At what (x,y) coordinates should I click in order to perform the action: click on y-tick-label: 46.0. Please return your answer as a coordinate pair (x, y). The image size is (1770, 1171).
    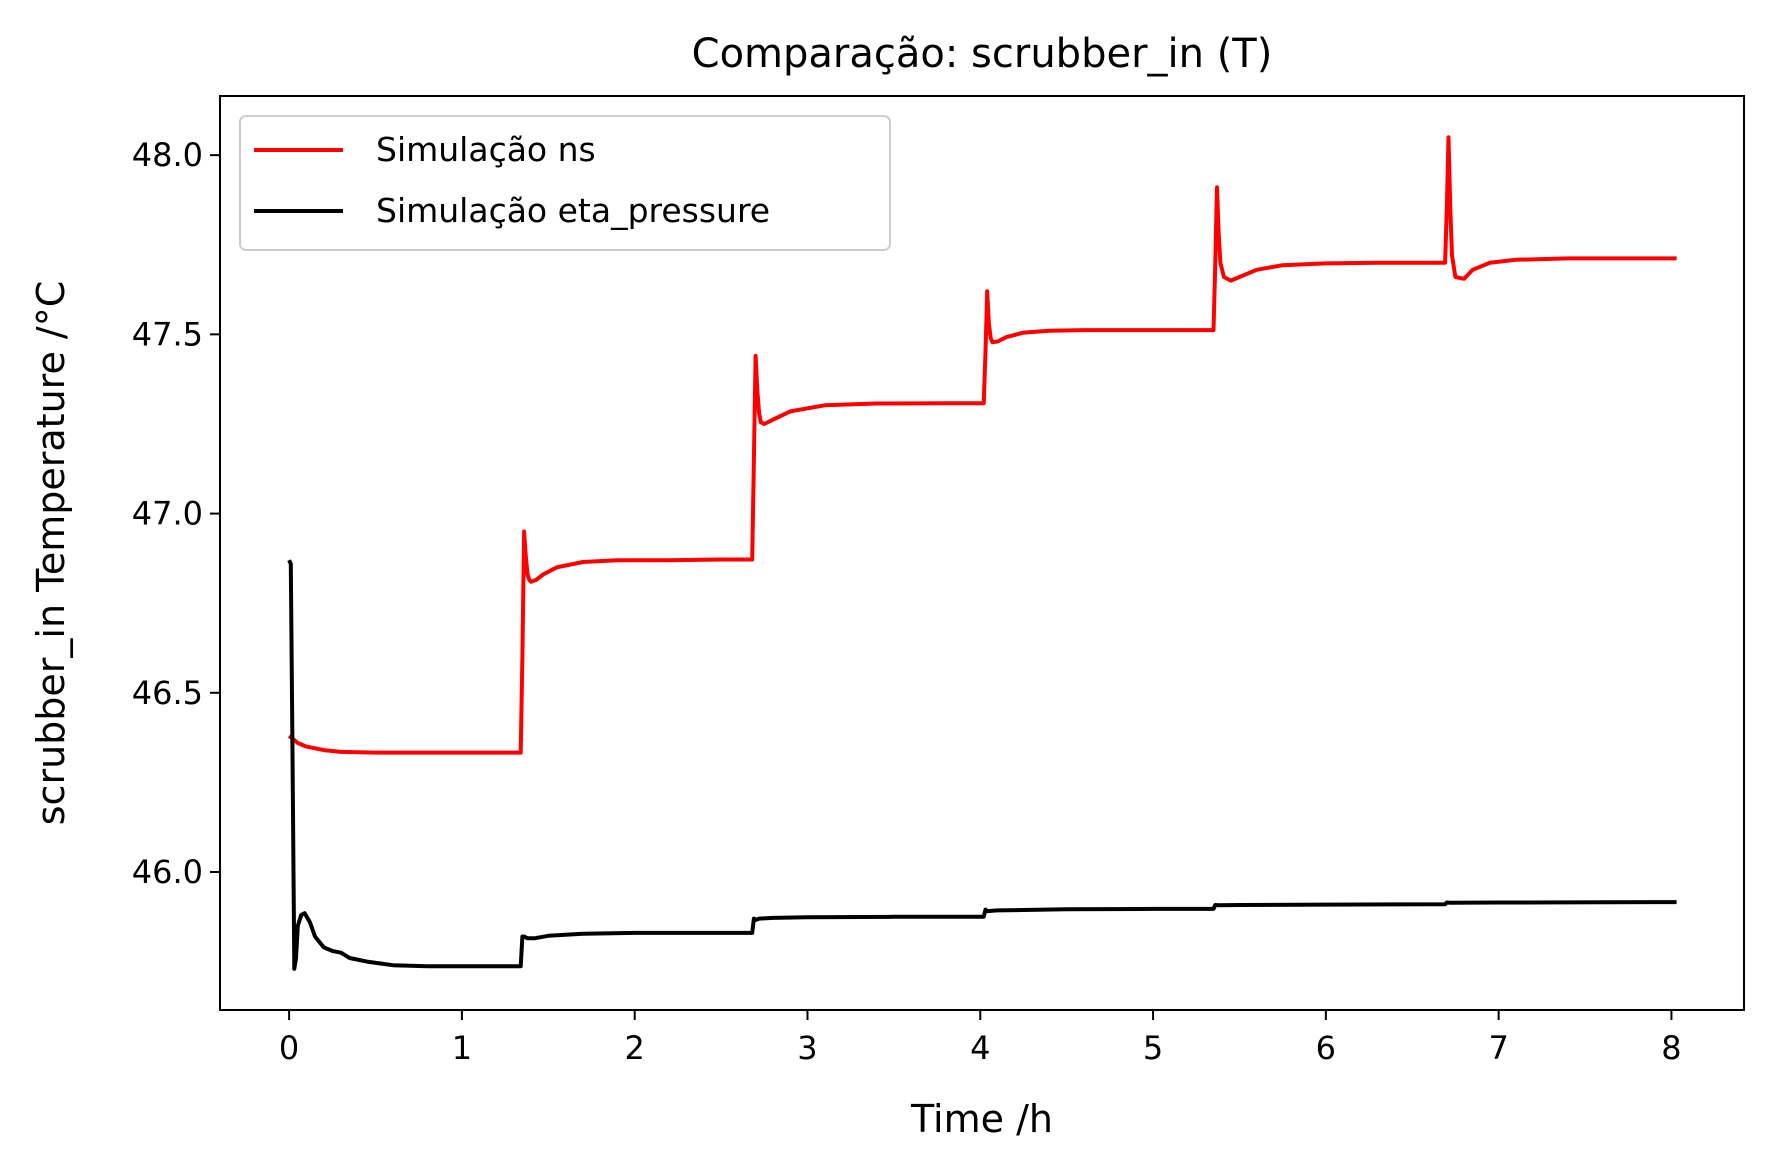
    Looking at the image, I should click on (167, 872).